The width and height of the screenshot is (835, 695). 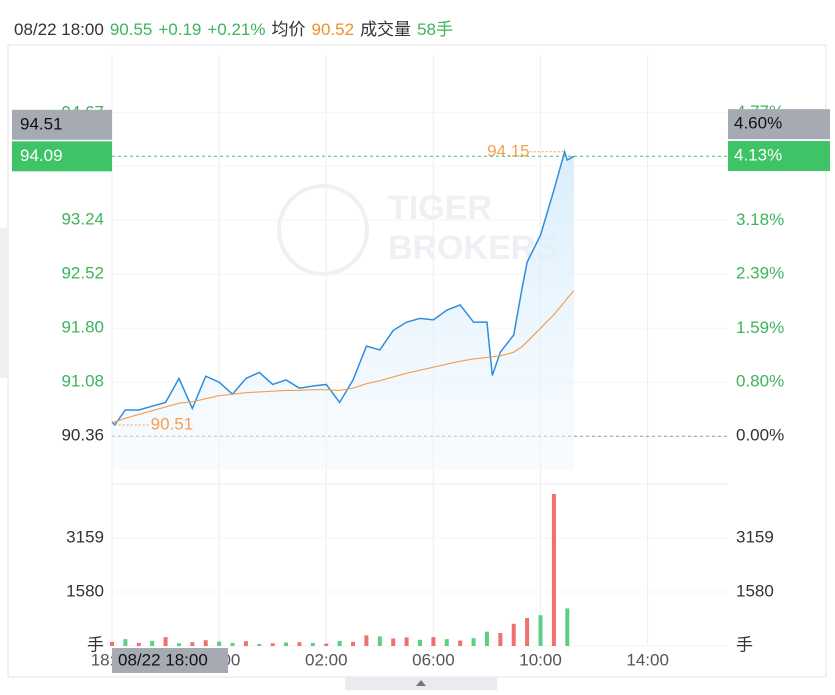 What do you see at coordinates (760, 219) in the screenshot?
I see `y2-tick-label: 3.18%` at bounding box center [760, 219].